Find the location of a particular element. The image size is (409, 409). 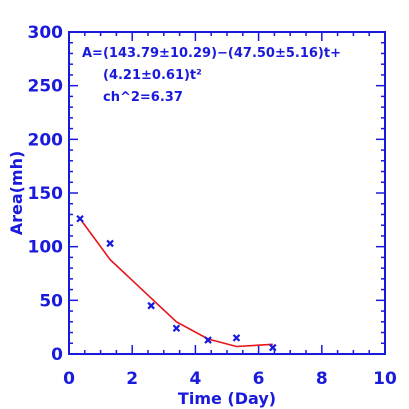

annotation-line-3: ch^2=6.37 is located at coordinates (143, 97).